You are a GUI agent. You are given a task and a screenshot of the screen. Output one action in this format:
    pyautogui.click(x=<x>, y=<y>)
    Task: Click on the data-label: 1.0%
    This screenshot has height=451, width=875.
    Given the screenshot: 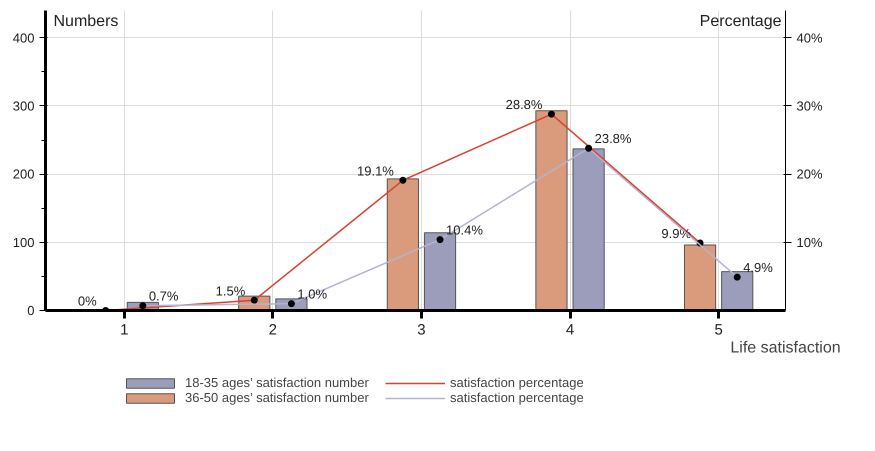 What is the action you would take?
    pyautogui.click(x=312, y=294)
    